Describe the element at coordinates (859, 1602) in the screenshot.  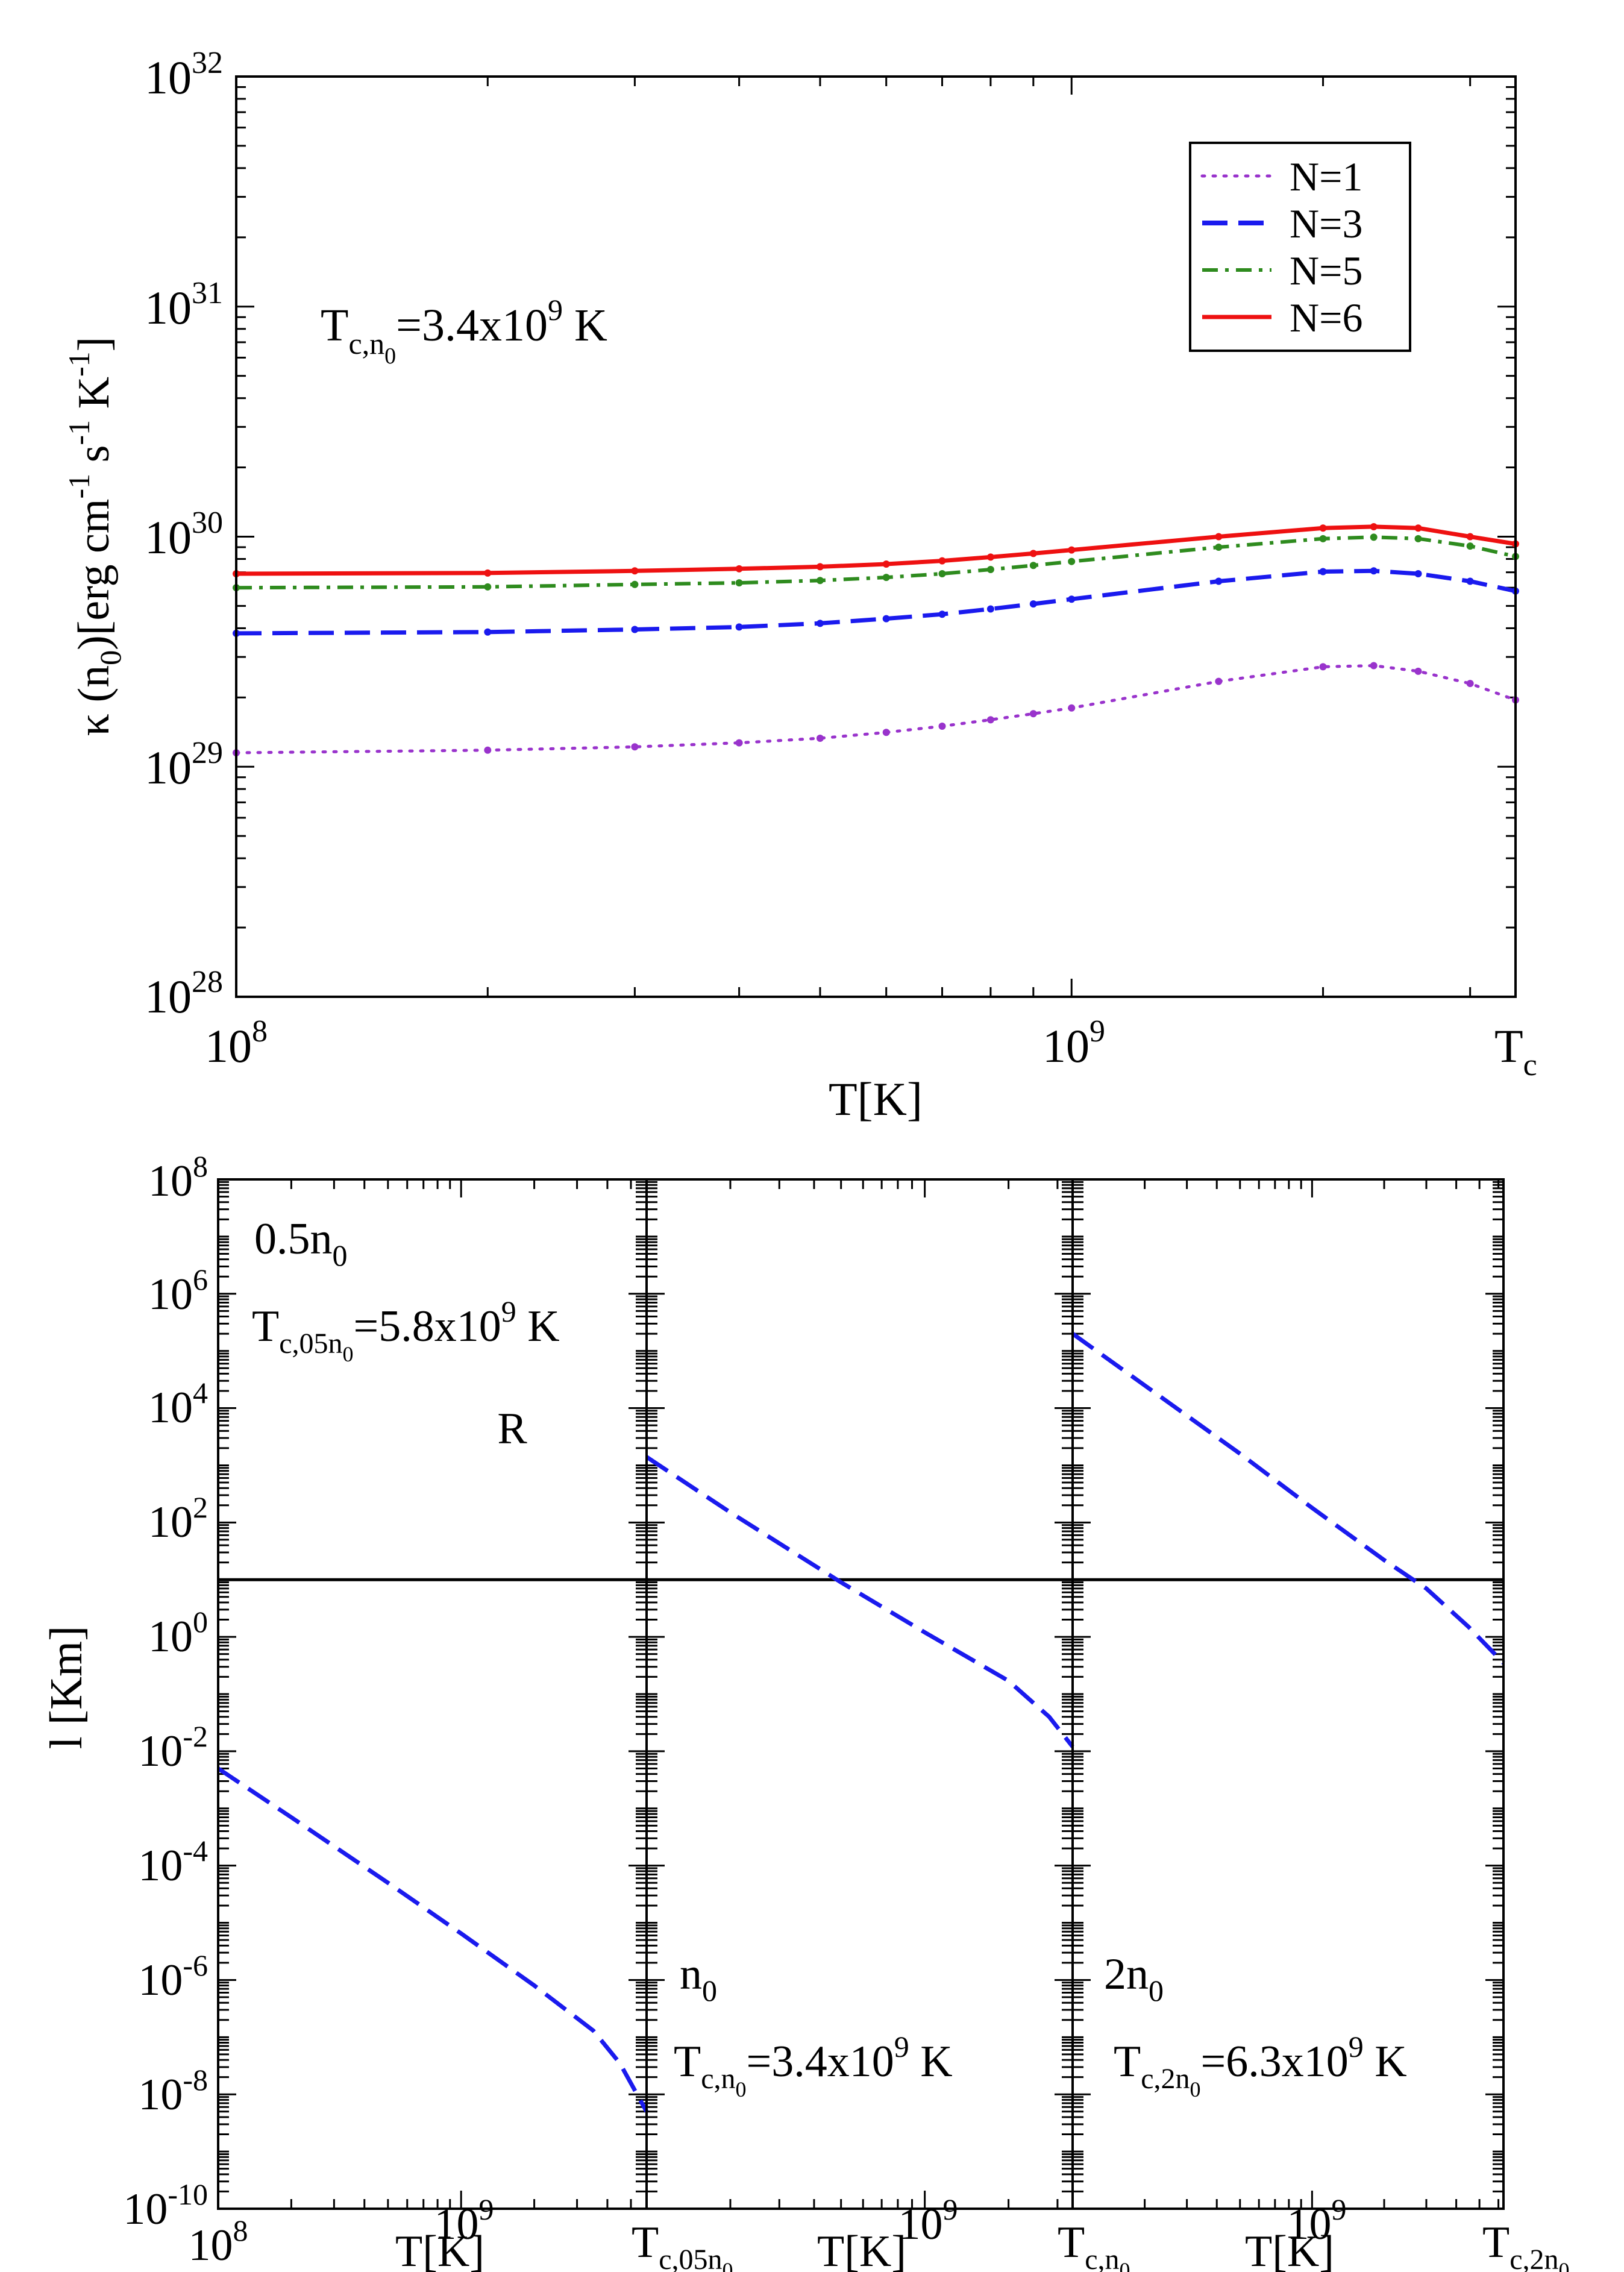
I see `panel-2-series-line` at that location.